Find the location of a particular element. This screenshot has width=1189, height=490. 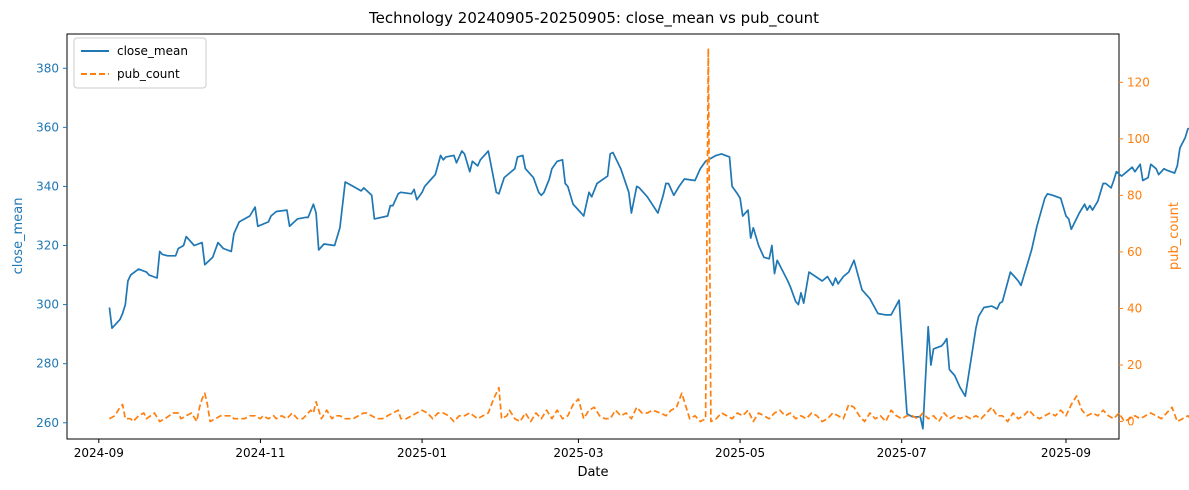

left-y-axis: 260 280 300 320 340 360 380 is located at coordinates (51, 245).